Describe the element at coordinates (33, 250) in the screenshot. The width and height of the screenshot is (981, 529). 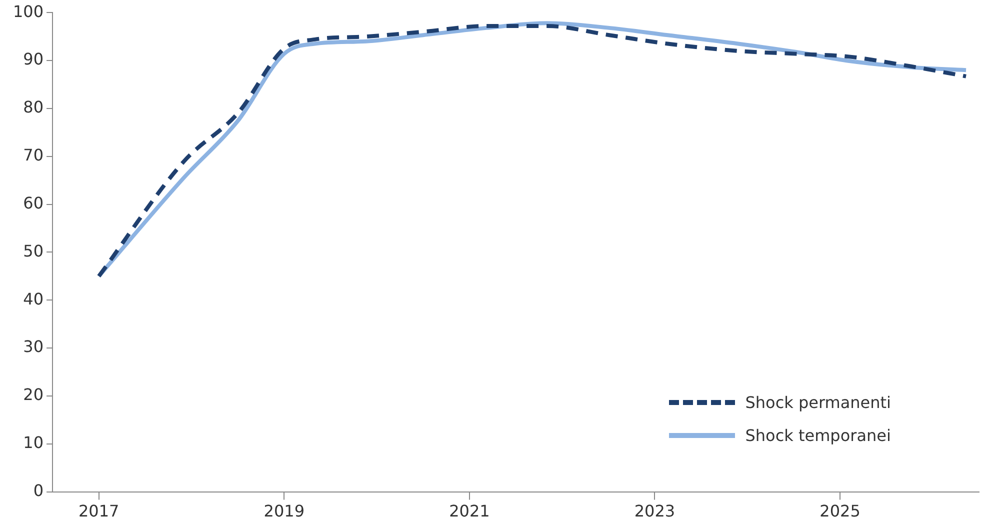
I see `y-tick-label: 50` at that location.